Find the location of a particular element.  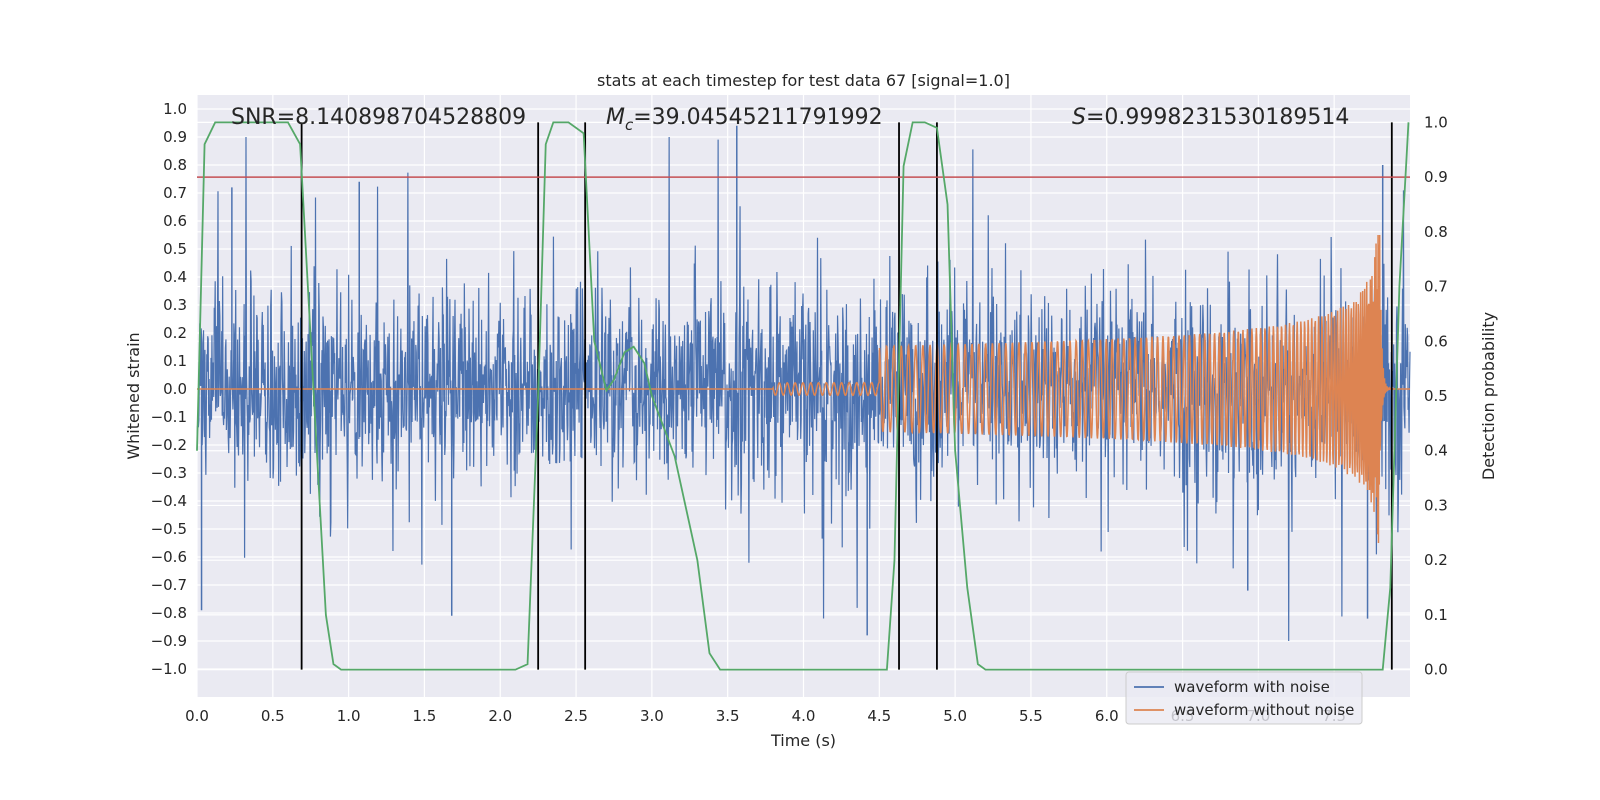

annotation-chirp-mass: Mc=39.04545211791992 is located at coordinates (744, 119).